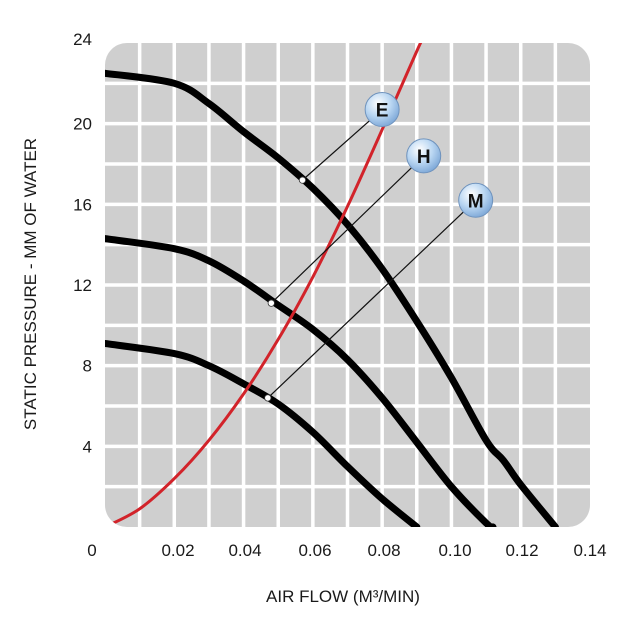  I want to click on y-tick-label: 24, so click(82, 39).